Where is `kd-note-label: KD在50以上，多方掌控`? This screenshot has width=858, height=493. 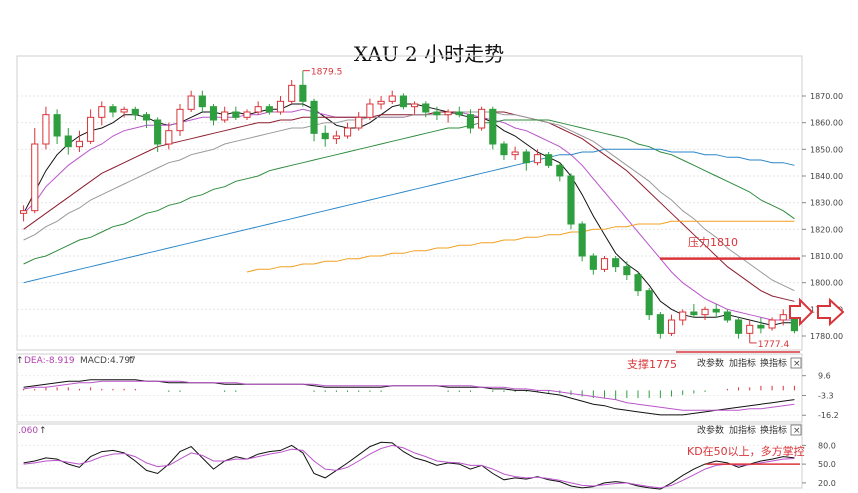 kd-note-label: KD在50以上，多方掌控 is located at coordinates (746, 451).